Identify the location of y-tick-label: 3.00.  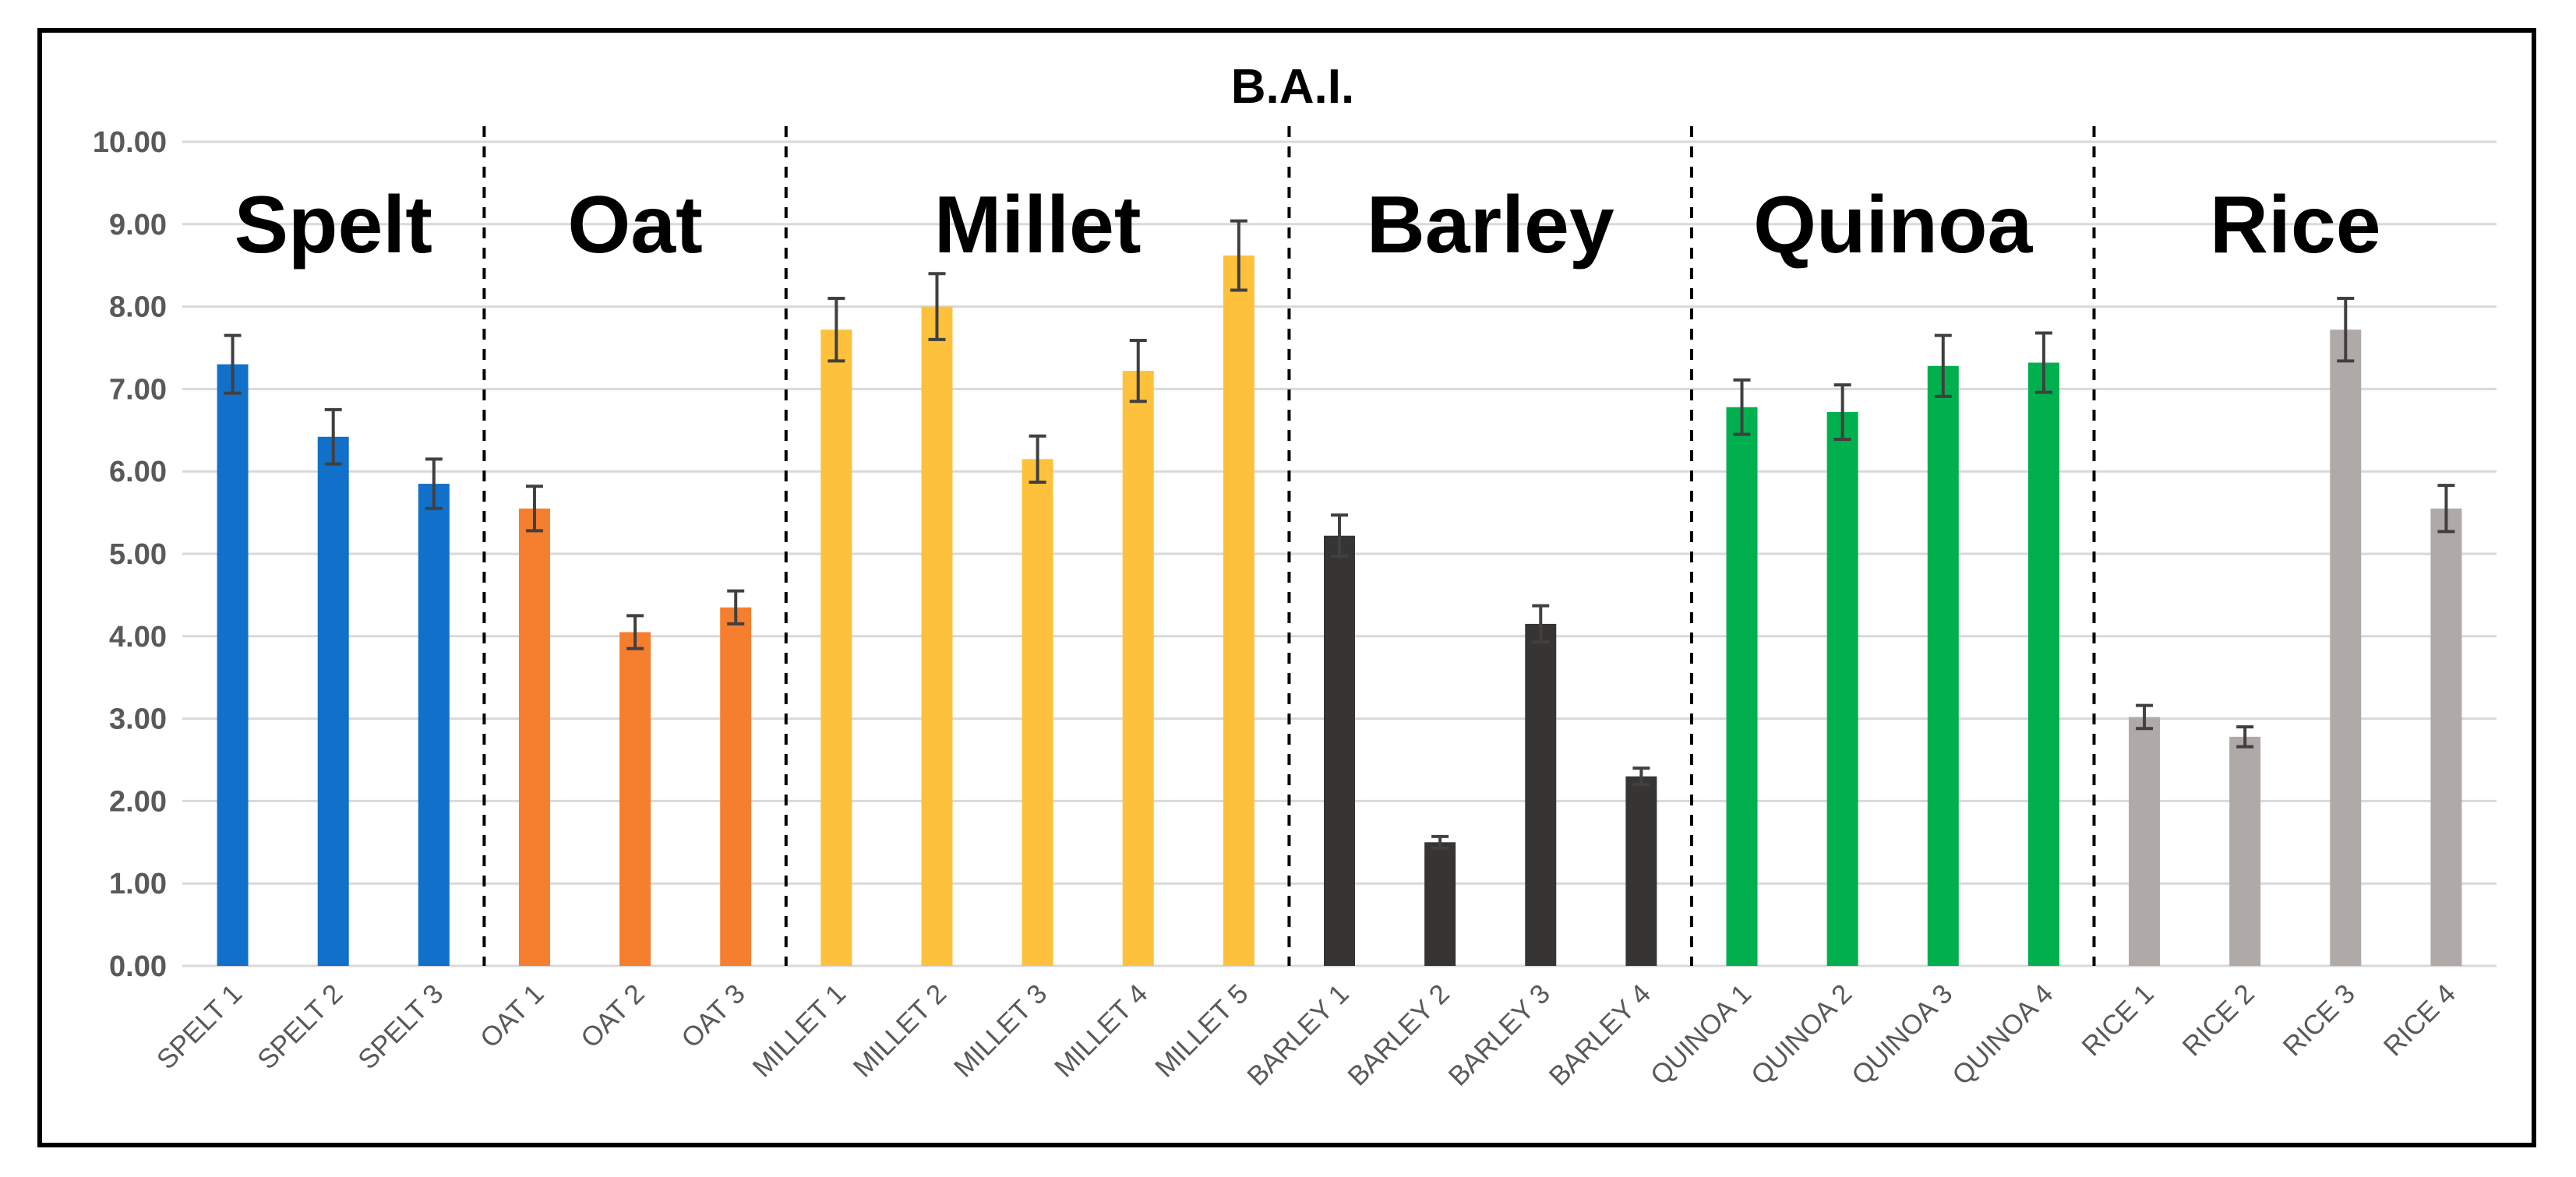
(138, 719).